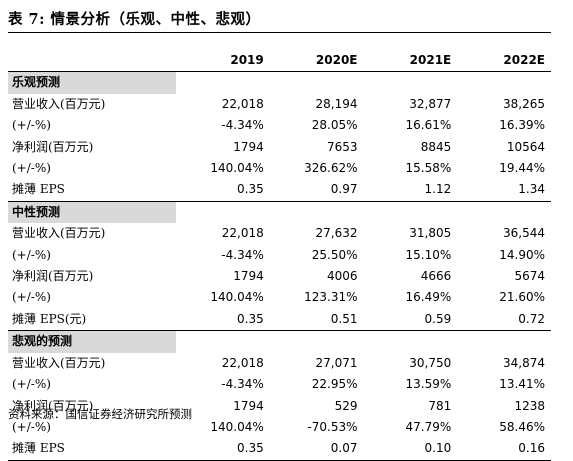  What do you see at coordinates (279, 32) in the screenshot?
I see `top-rule` at bounding box center [279, 32].